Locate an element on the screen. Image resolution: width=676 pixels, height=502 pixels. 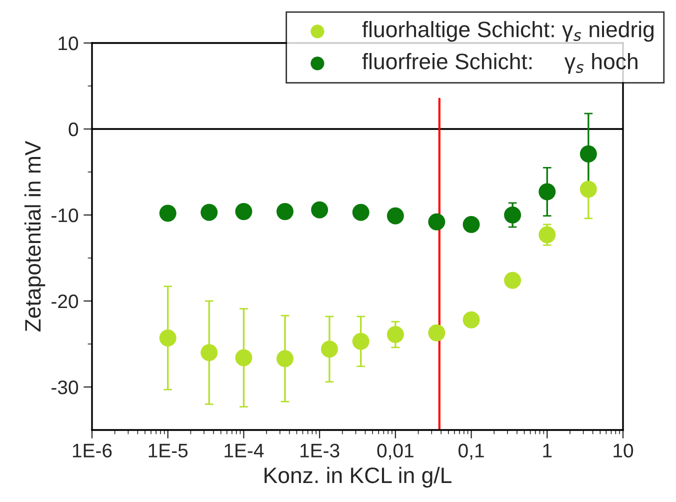
legend-label: fluorfreie Schicht: γ$_{s}$ hoch is located at coordinates (500, 63).